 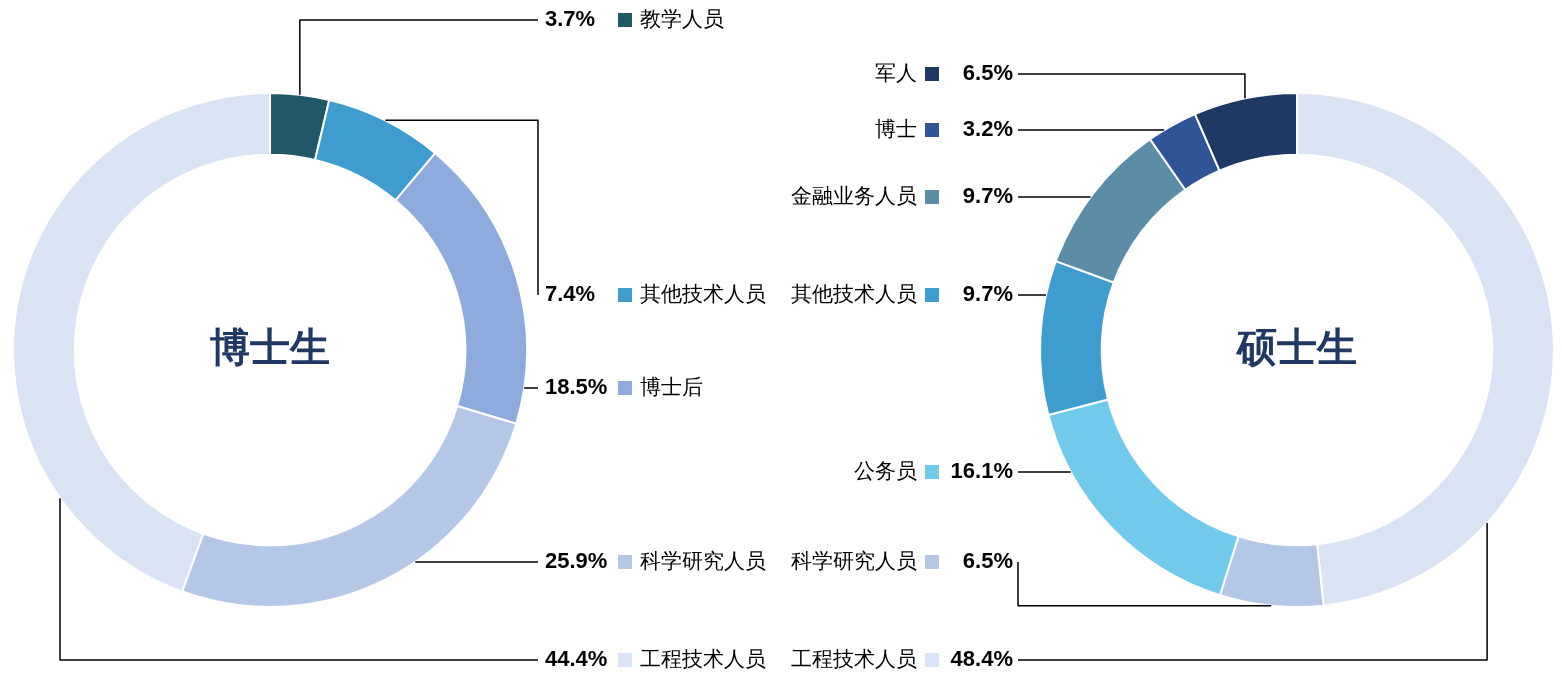 What do you see at coordinates (576, 659) in the screenshot?
I see `data-label: 44.4%` at bounding box center [576, 659].